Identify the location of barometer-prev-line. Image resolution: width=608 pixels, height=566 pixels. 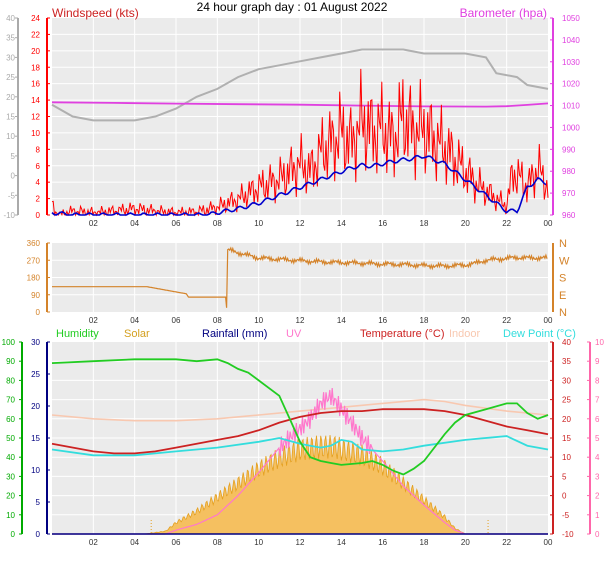
(300, 85).